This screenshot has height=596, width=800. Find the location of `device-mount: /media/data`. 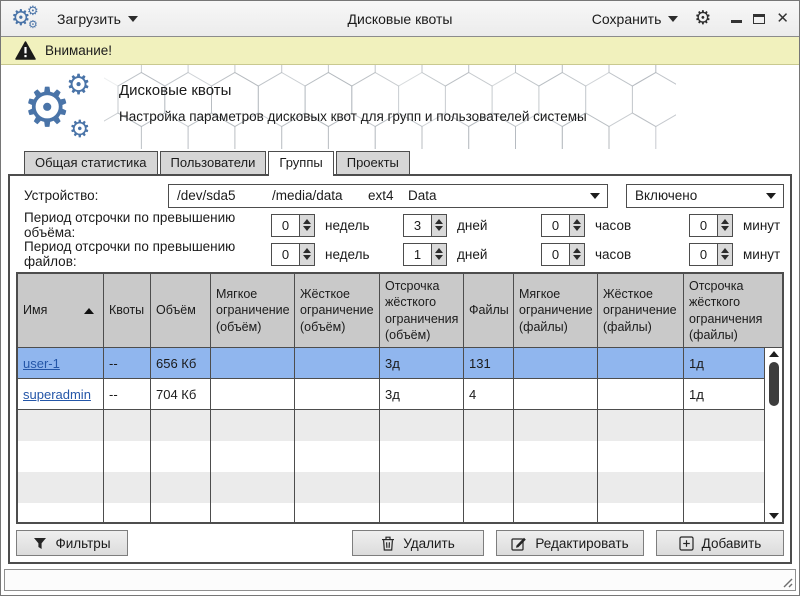

device-mount: /media/data is located at coordinates (307, 195).